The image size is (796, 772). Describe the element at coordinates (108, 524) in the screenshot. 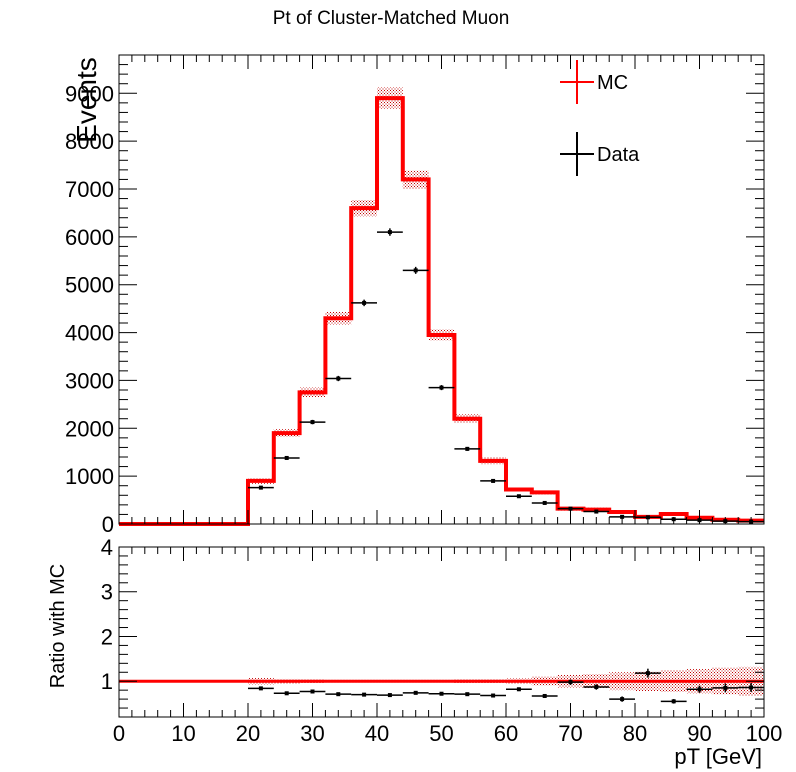

I see `y-tick-label: 0` at that location.